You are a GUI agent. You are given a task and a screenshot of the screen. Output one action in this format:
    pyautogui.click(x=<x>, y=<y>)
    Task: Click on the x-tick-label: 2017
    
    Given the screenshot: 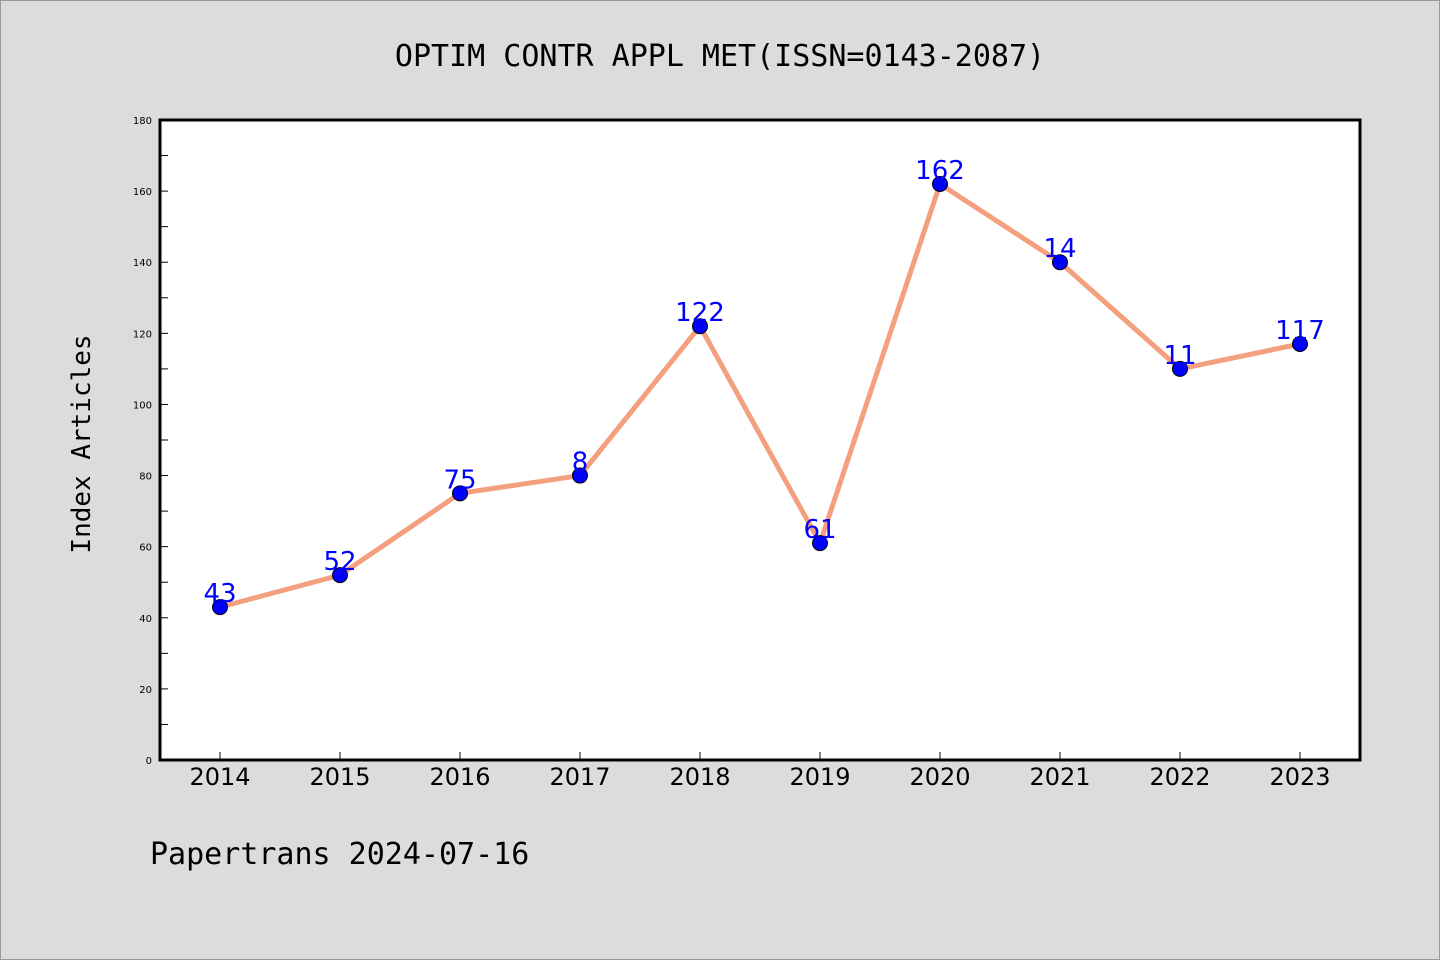 What is the action you would take?
    pyautogui.click(x=579, y=777)
    